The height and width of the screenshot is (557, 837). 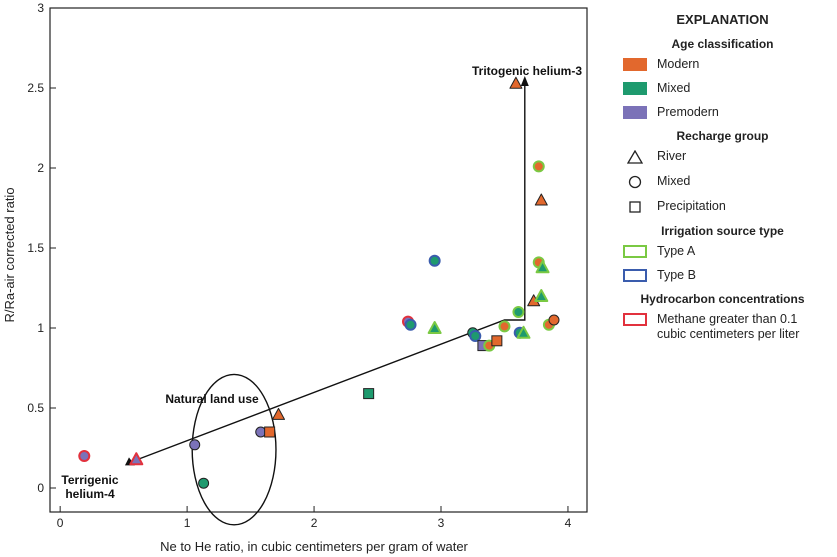 What do you see at coordinates (672, 156) in the screenshot?
I see `legend-label: River` at bounding box center [672, 156].